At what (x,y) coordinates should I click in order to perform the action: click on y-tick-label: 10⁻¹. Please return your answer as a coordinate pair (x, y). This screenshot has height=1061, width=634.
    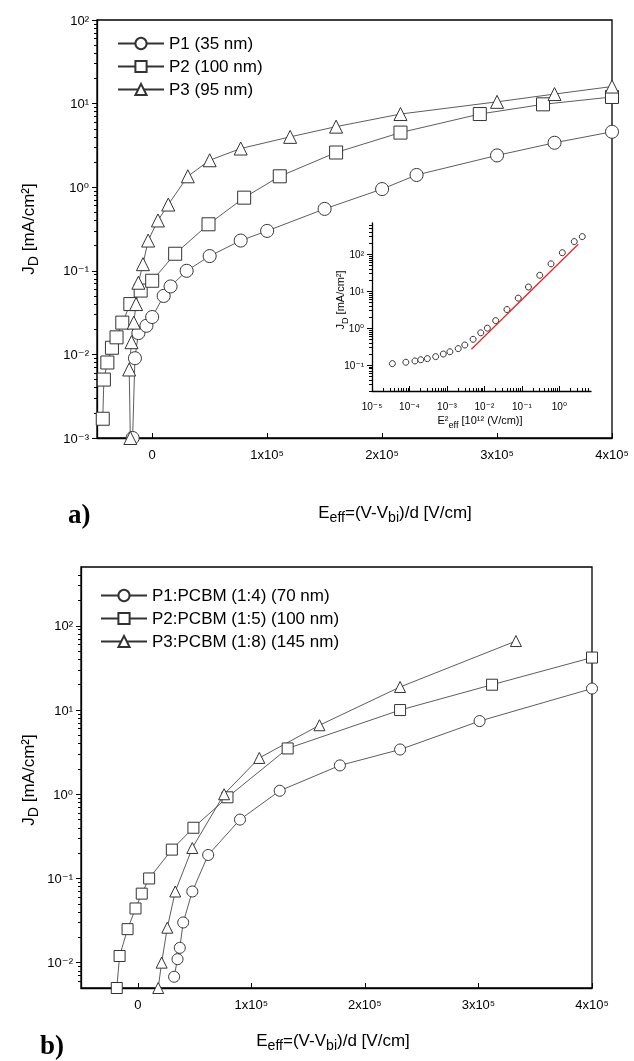
    Looking at the image, I should click on (76, 271).